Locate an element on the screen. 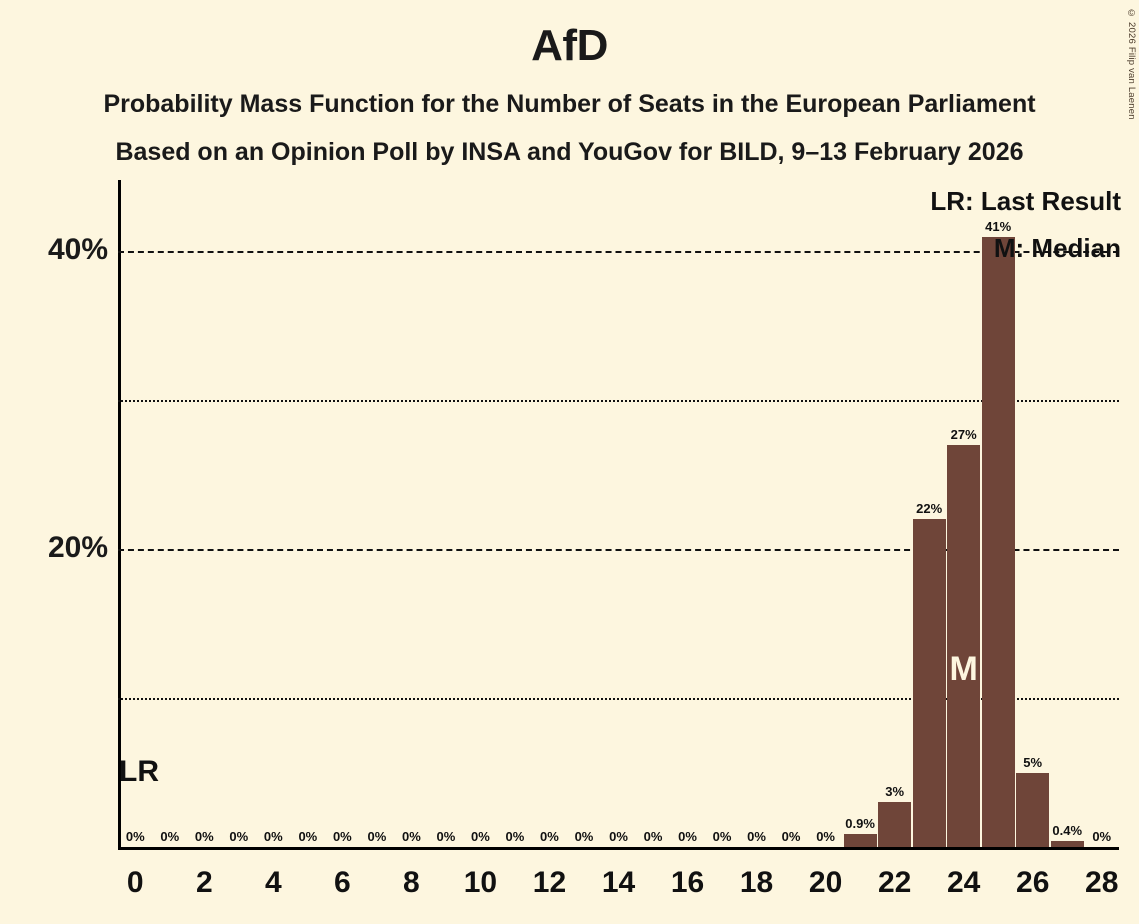 This screenshot has height=924, width=1139. bar-value-label-19: 0% is located at coordinates (791, 836).